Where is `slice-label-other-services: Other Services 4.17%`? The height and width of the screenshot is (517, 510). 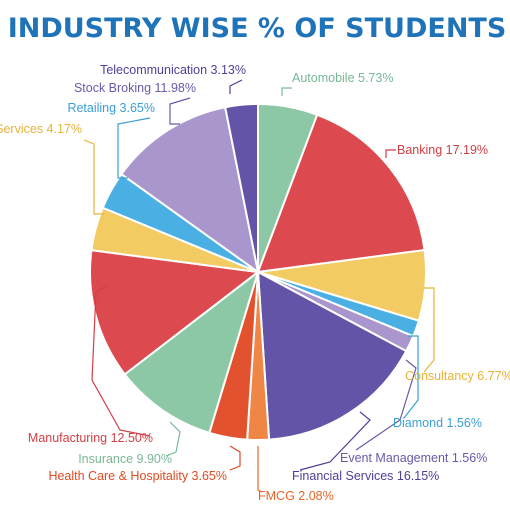 slice-label-other-services: Other Services 4.17% is located at coordinates (41, 129).